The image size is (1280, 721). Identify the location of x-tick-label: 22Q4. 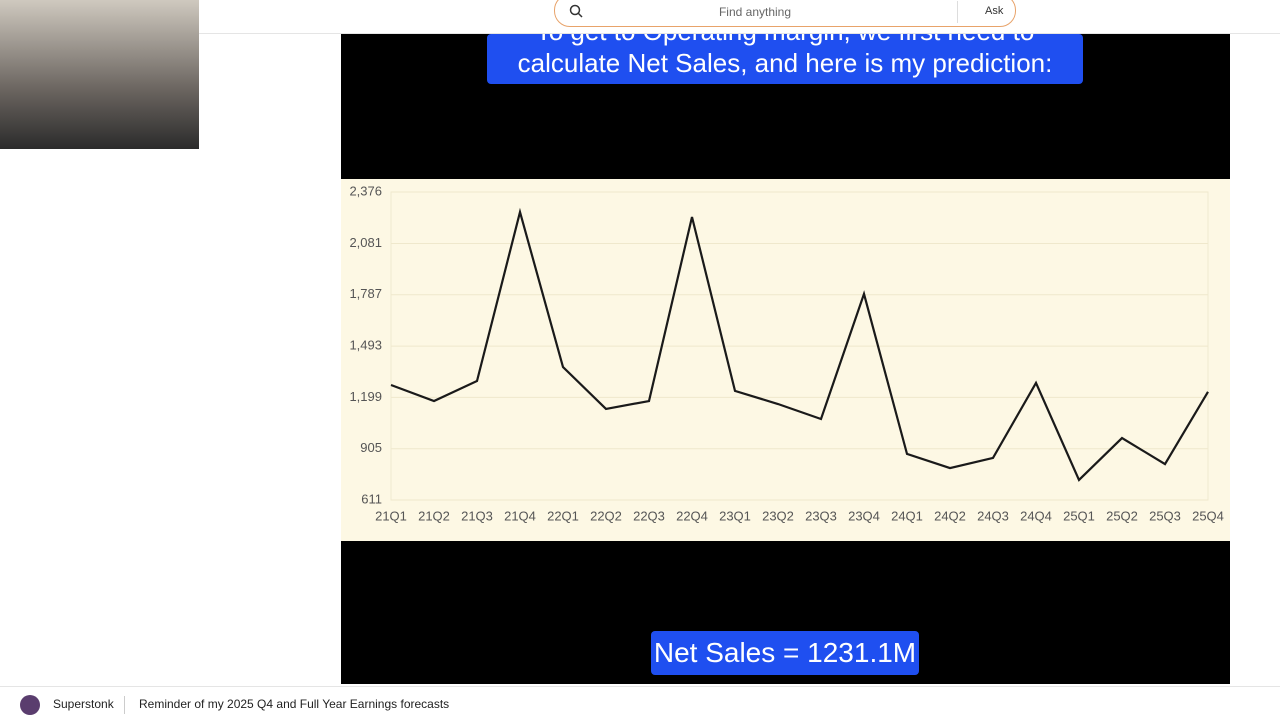
(692, 515).